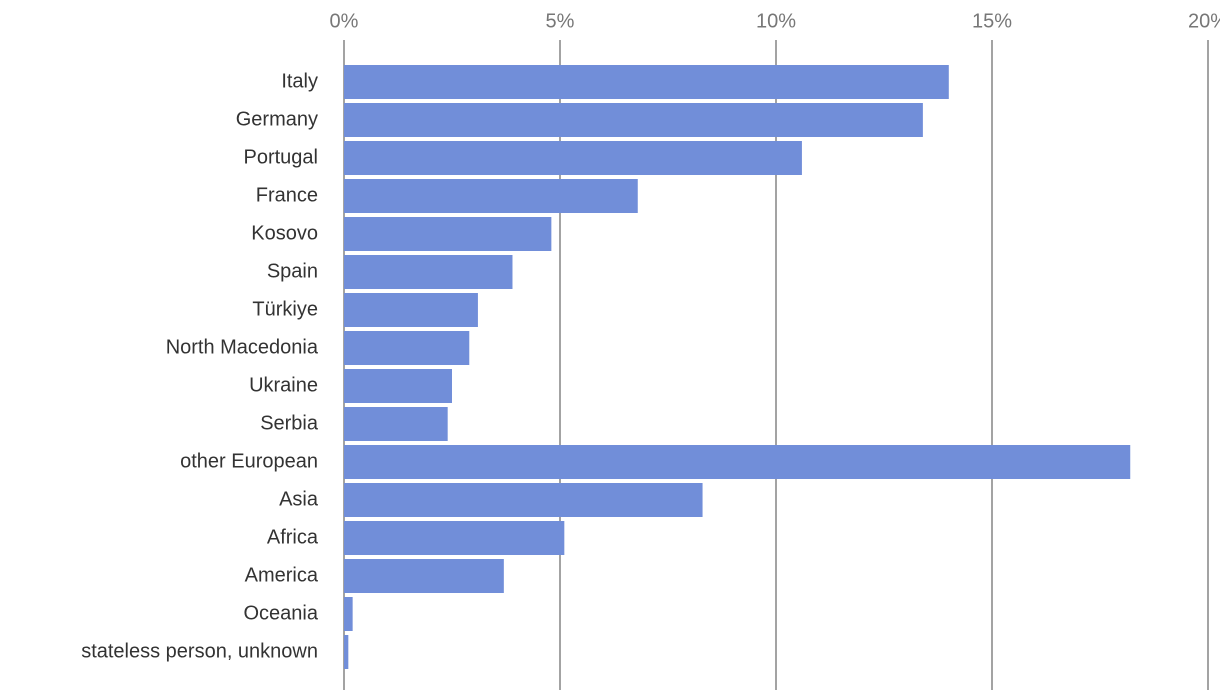 The width and height of the screenshot is (1220, 700). What do you see at coordinates (293, 537) in the screenshot?
I see `y-tick-label: Africa` at bounding box center [293, 537].